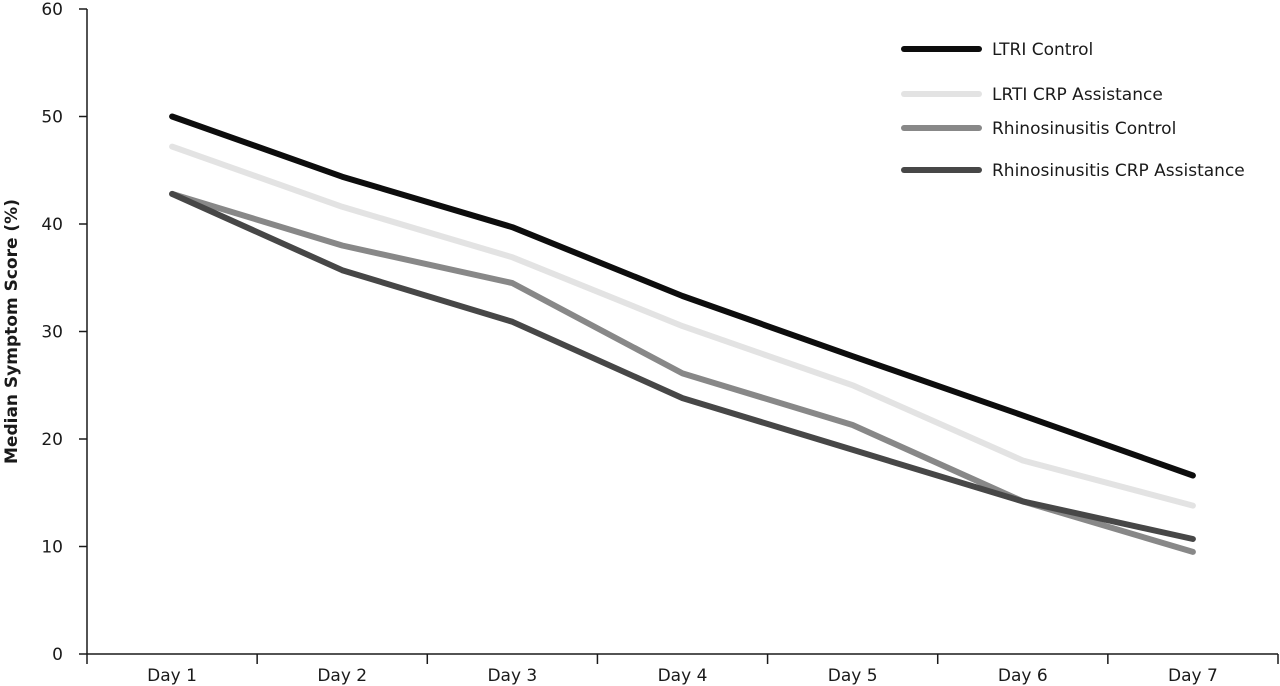  What do you see at coordinates (64, 332) in the screenshot?
I see `y-axis-ticks: 0 10 20 30 40 50 60` at bounding box center [64, 332].